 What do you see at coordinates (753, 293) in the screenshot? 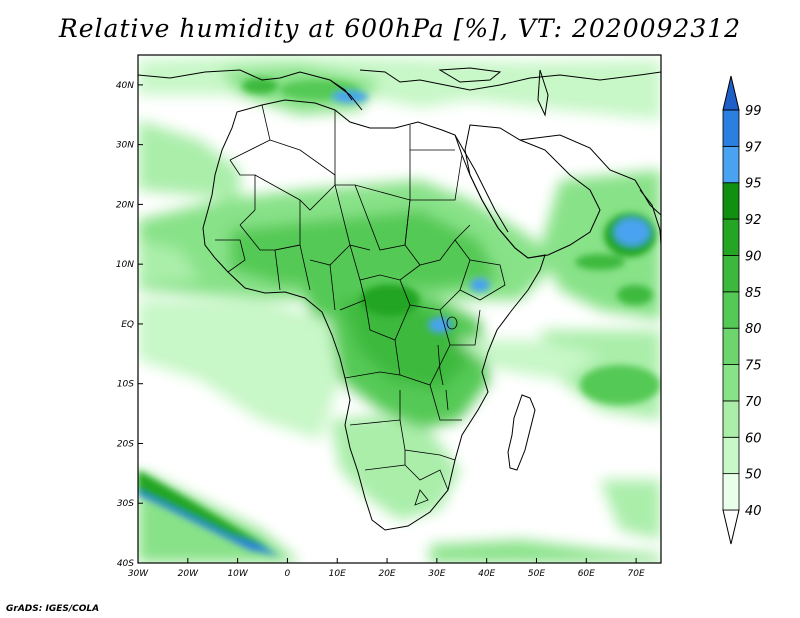
I see `colorbar-label: 85` at bounding box center [753, 293].